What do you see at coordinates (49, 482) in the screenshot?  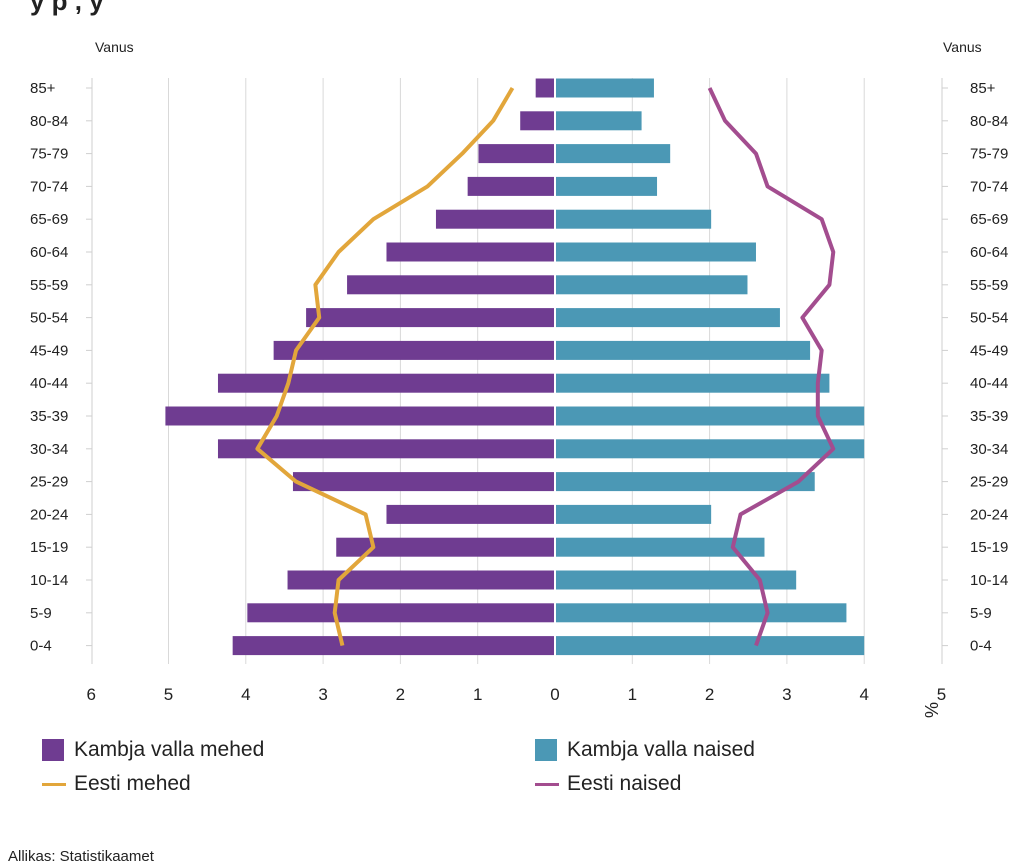 I see `y-tick-label-left: 25-29` at bounding box center [49, 482].